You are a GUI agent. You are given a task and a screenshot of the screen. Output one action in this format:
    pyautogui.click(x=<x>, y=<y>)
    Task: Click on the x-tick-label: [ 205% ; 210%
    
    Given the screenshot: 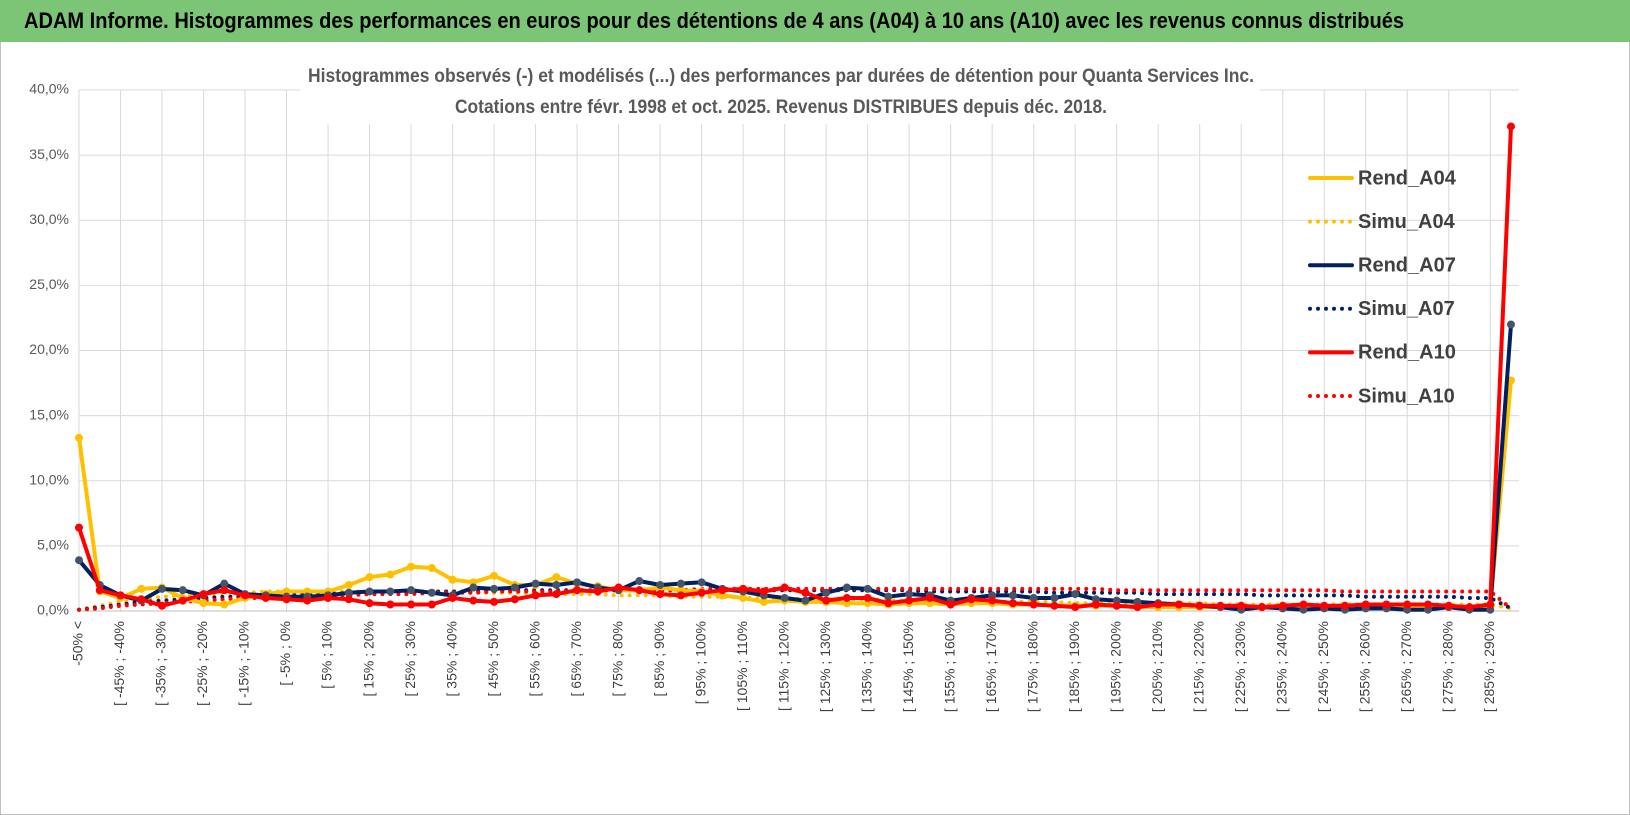 What is the action you would take?
    pyautogui.click(x=1157, y=666)
    